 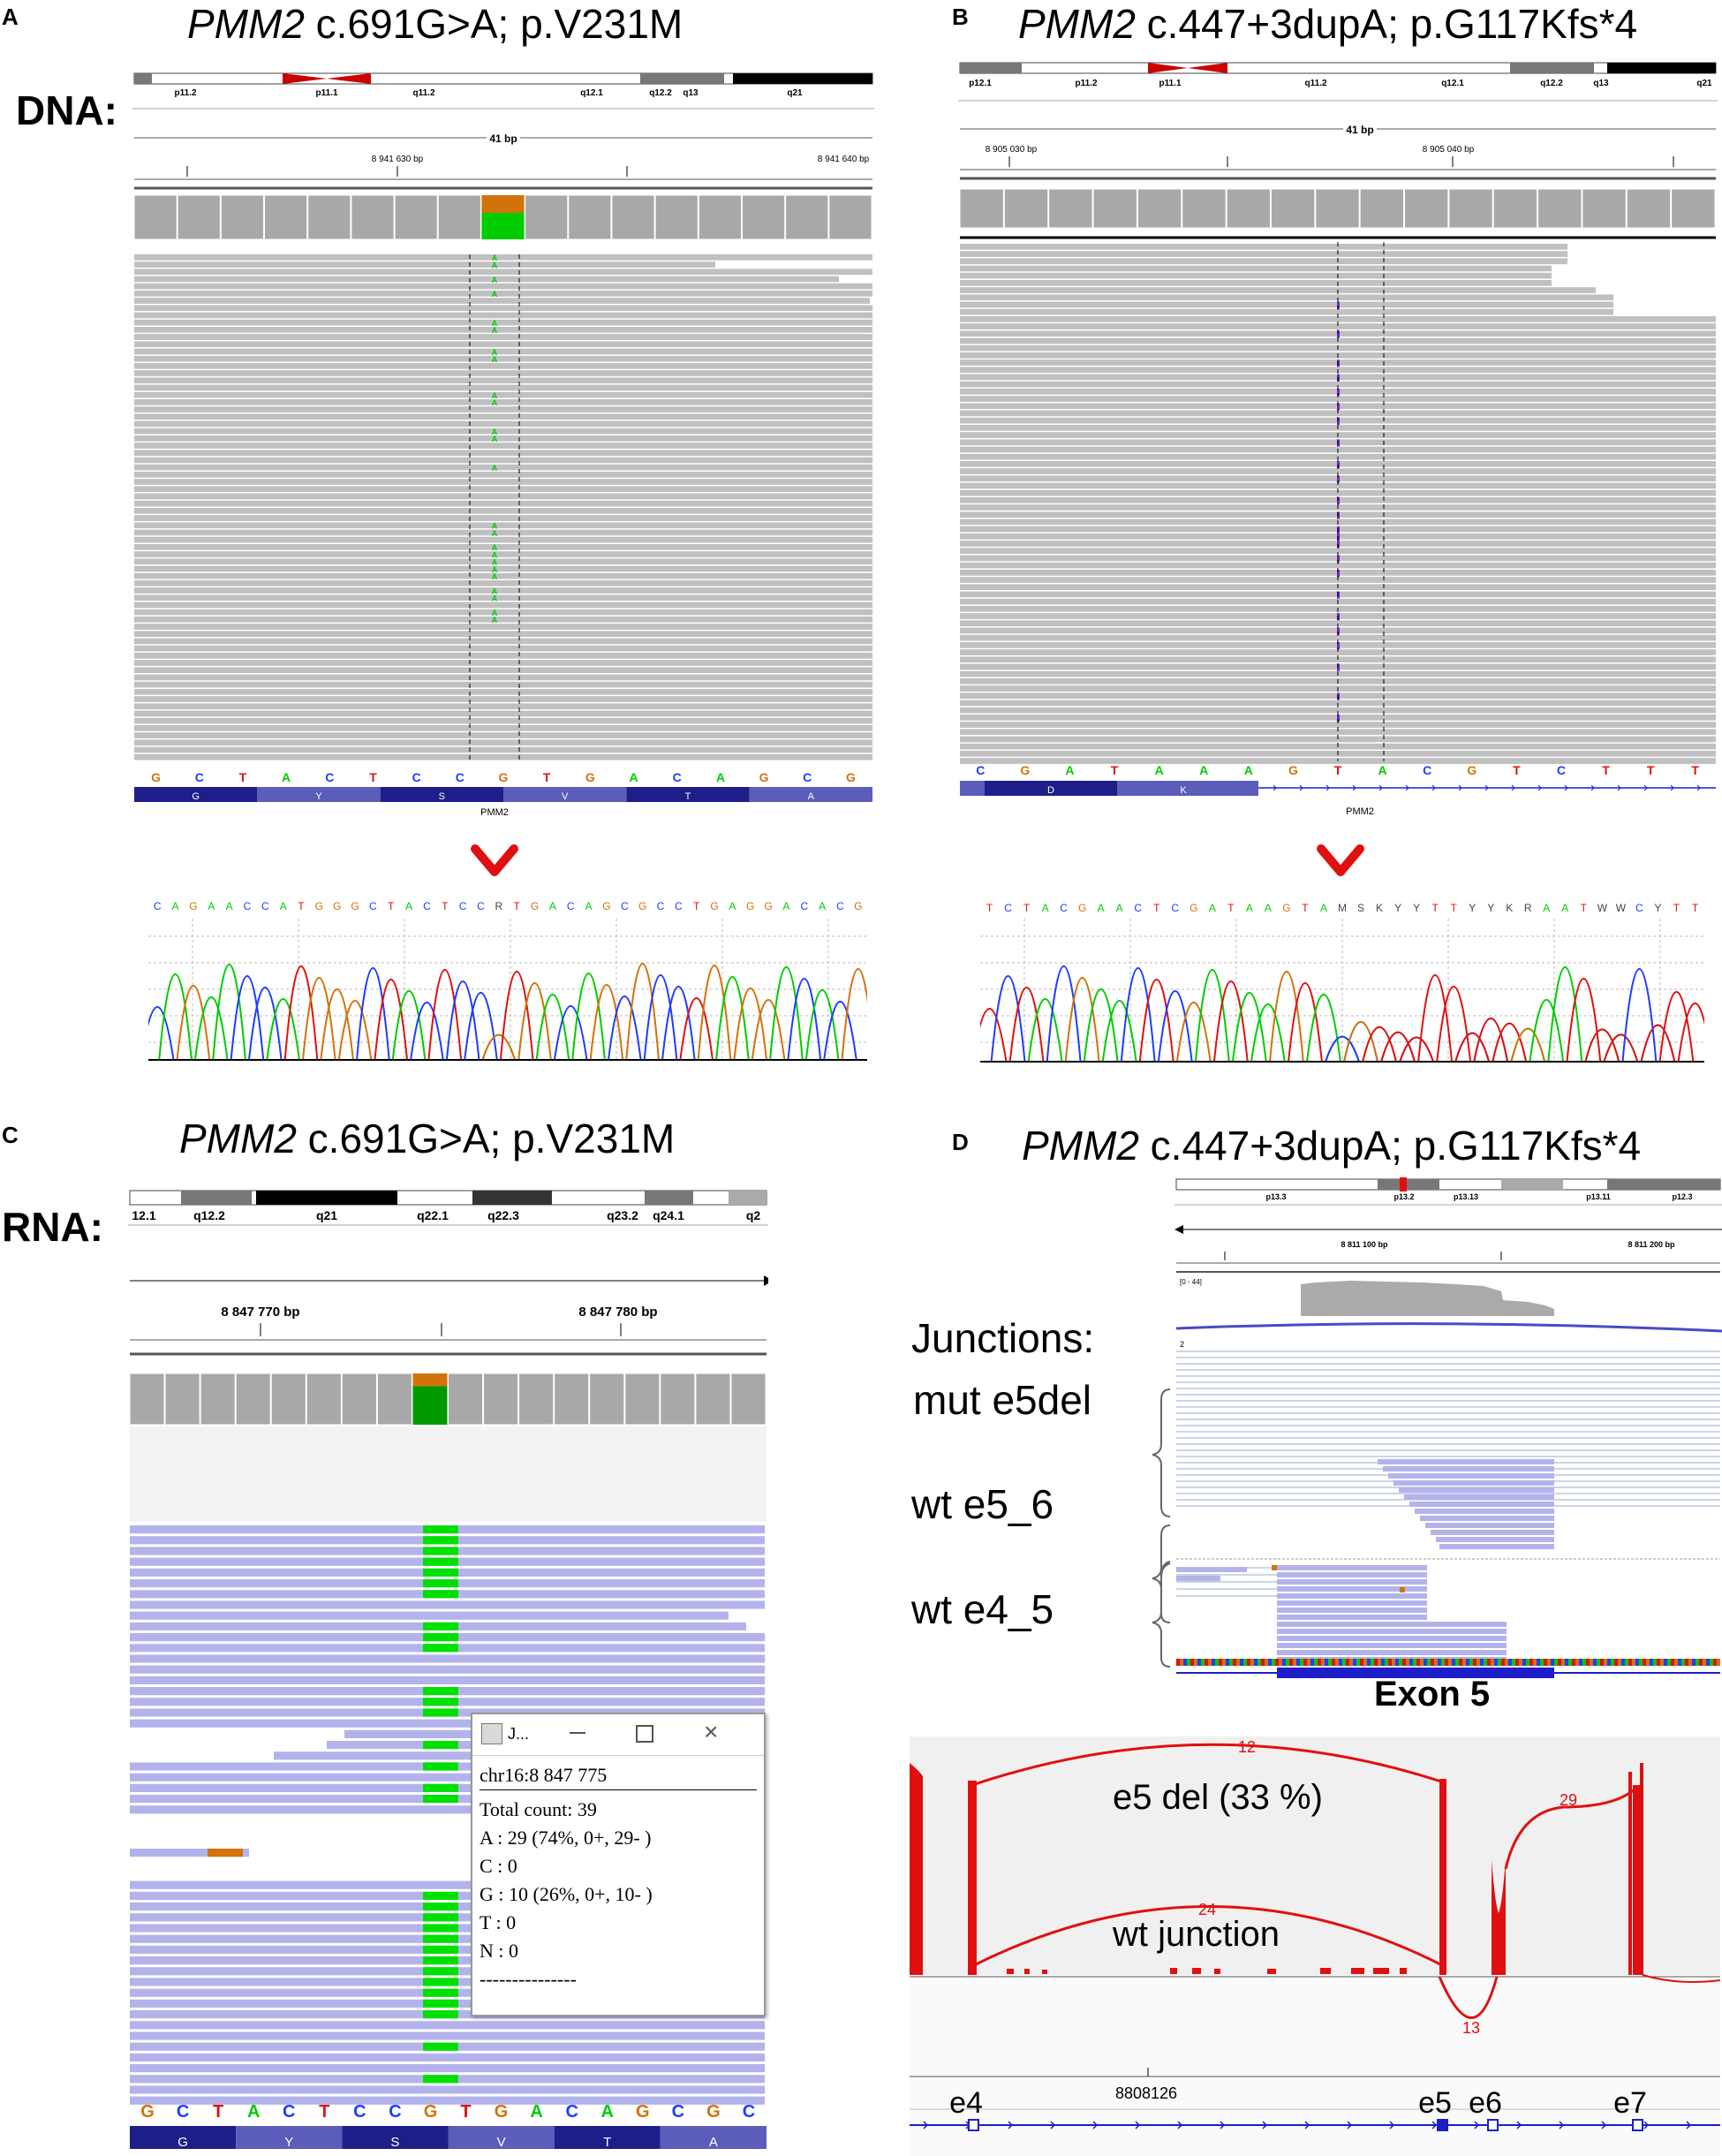 I want to click on chromatogram-base-22: A, so click(x=552, y=906).